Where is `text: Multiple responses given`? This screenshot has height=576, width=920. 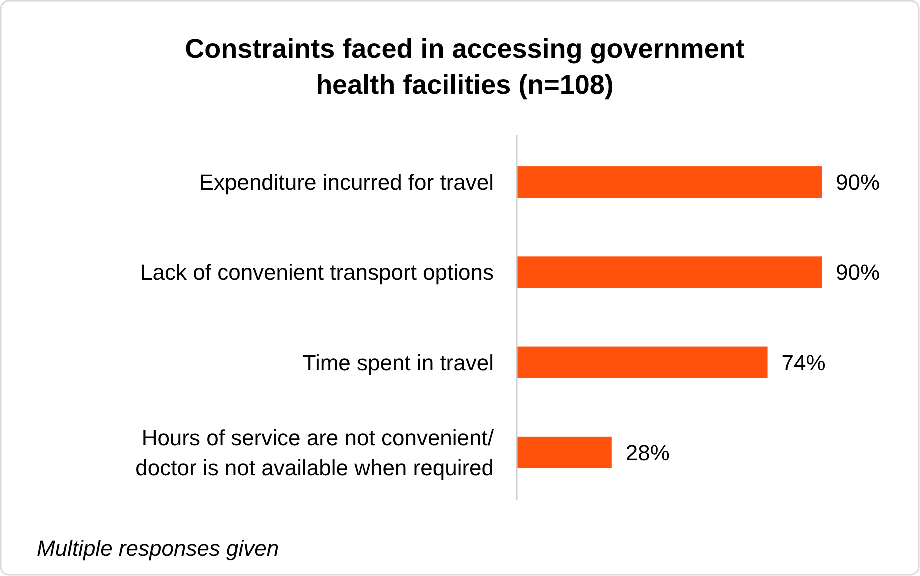
text: Multiple responses given is located at coordinates (158, 548).